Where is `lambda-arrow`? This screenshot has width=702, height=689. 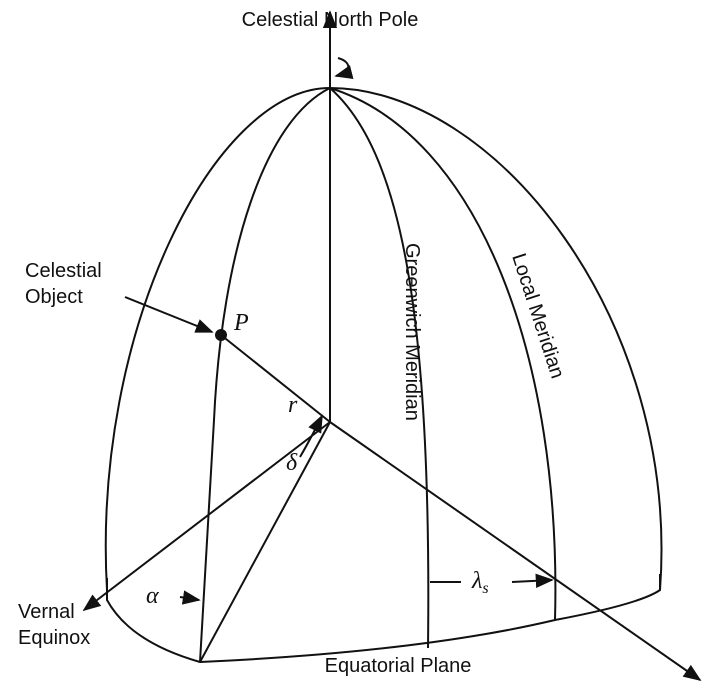
lambda-arrow is located at coordinates (532, 581).